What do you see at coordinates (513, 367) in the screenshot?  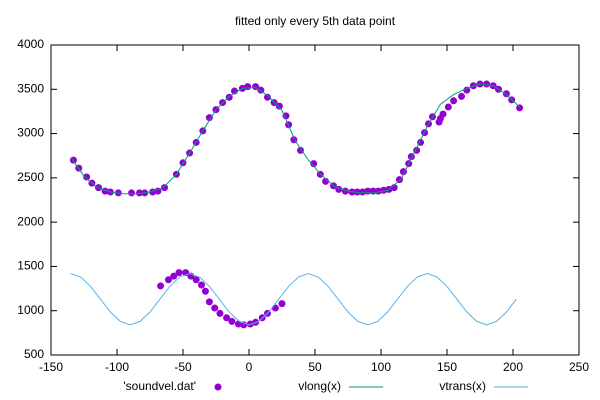 I see `x-tick-label: 200` at bounding box center [513, 367].